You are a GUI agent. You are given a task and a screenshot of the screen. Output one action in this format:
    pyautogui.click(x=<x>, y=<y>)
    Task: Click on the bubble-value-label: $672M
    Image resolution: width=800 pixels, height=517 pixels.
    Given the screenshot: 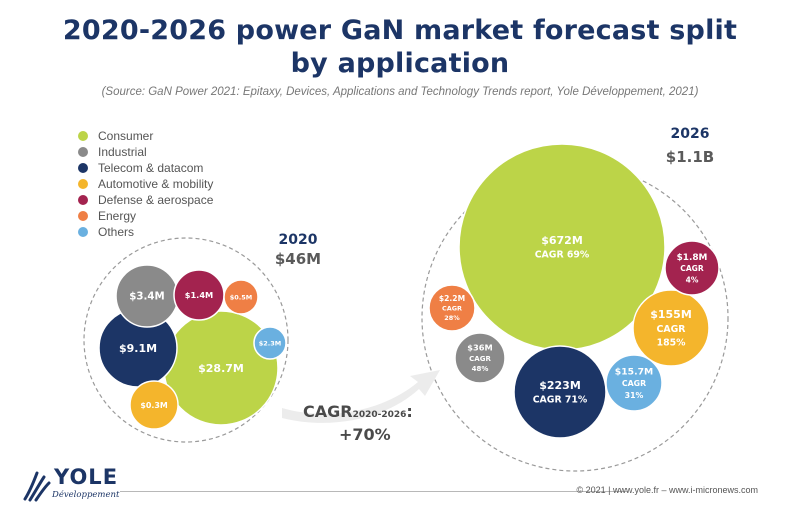 What is the action you would take?
    pyautogui.click(x=562, y=240)
    